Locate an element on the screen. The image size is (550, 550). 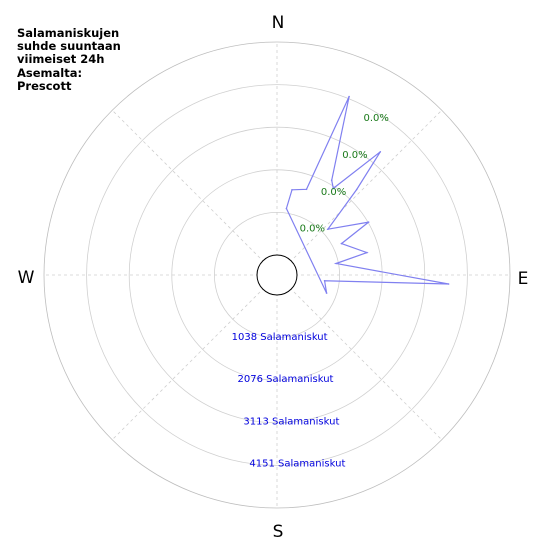
radial-count-label: 3113 Salamaniskut is located at coordinates (291, 421).